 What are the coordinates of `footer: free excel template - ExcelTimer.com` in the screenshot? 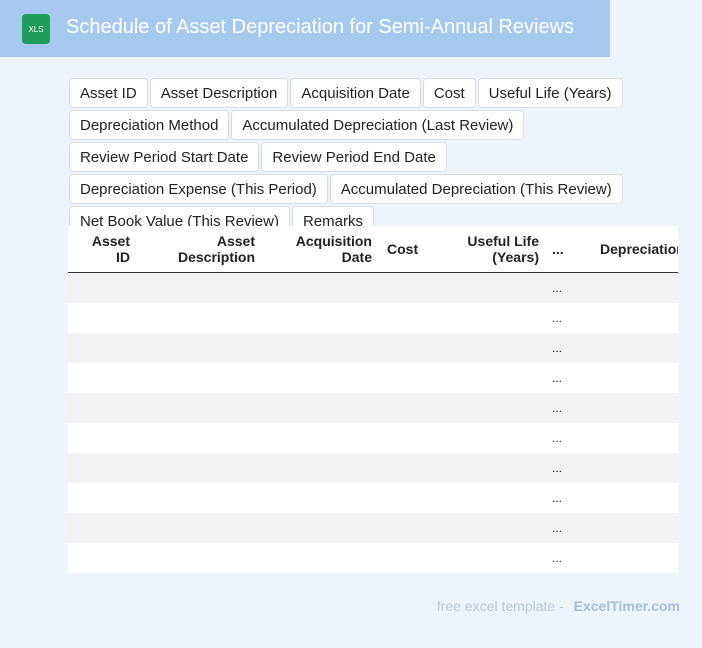 It's located at (558, 606).